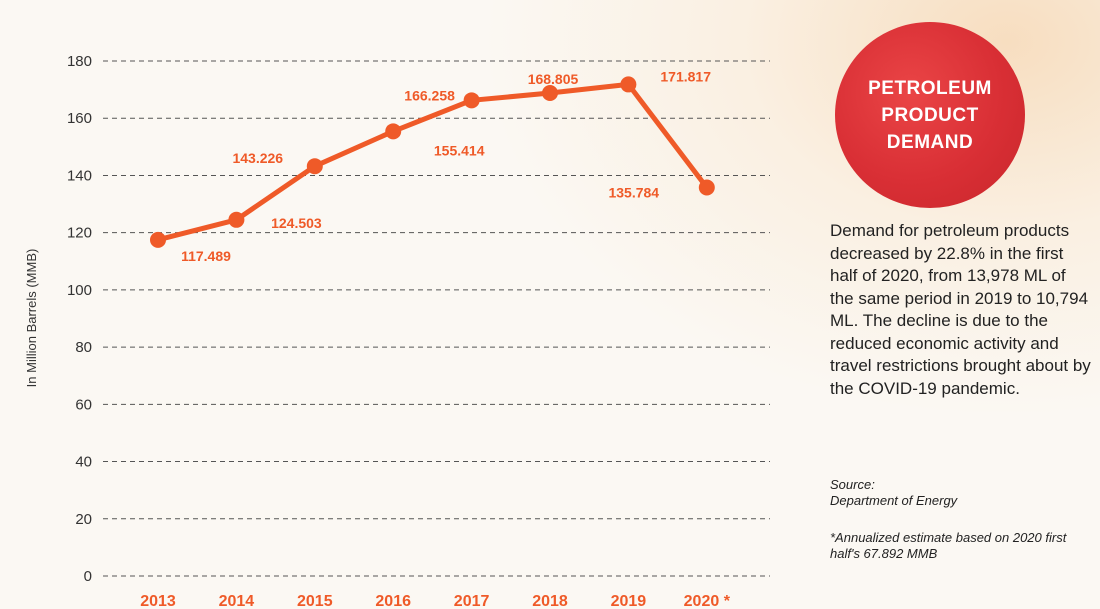 This screenshot has width=1100, height=609. What do you see at coordinates (83, 462) in the screenshot?
I see `y-tick-label: 40` at bounding box center [83, 462].